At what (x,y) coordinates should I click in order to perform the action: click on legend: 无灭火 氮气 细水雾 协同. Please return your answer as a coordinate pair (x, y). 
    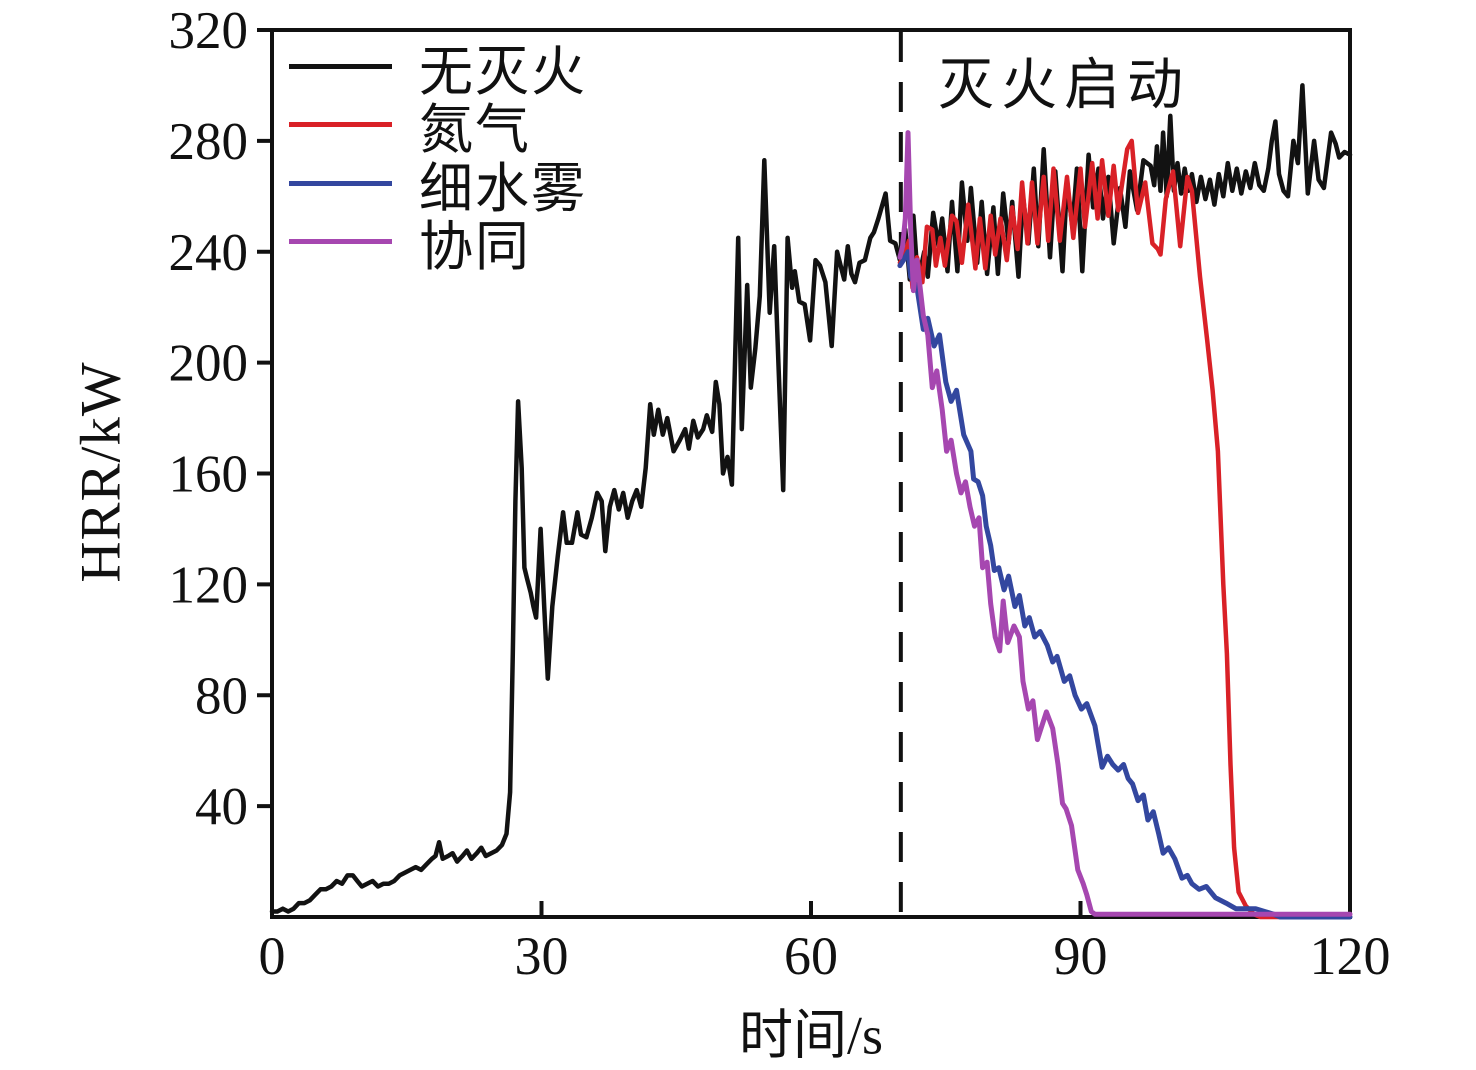
    Looking at the image, I should click on (438, 157).